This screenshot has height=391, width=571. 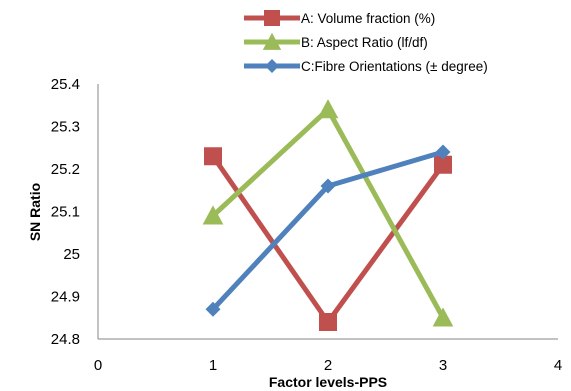 I want to click on y-tick-label: 24.8, so click(x=65, y=339).